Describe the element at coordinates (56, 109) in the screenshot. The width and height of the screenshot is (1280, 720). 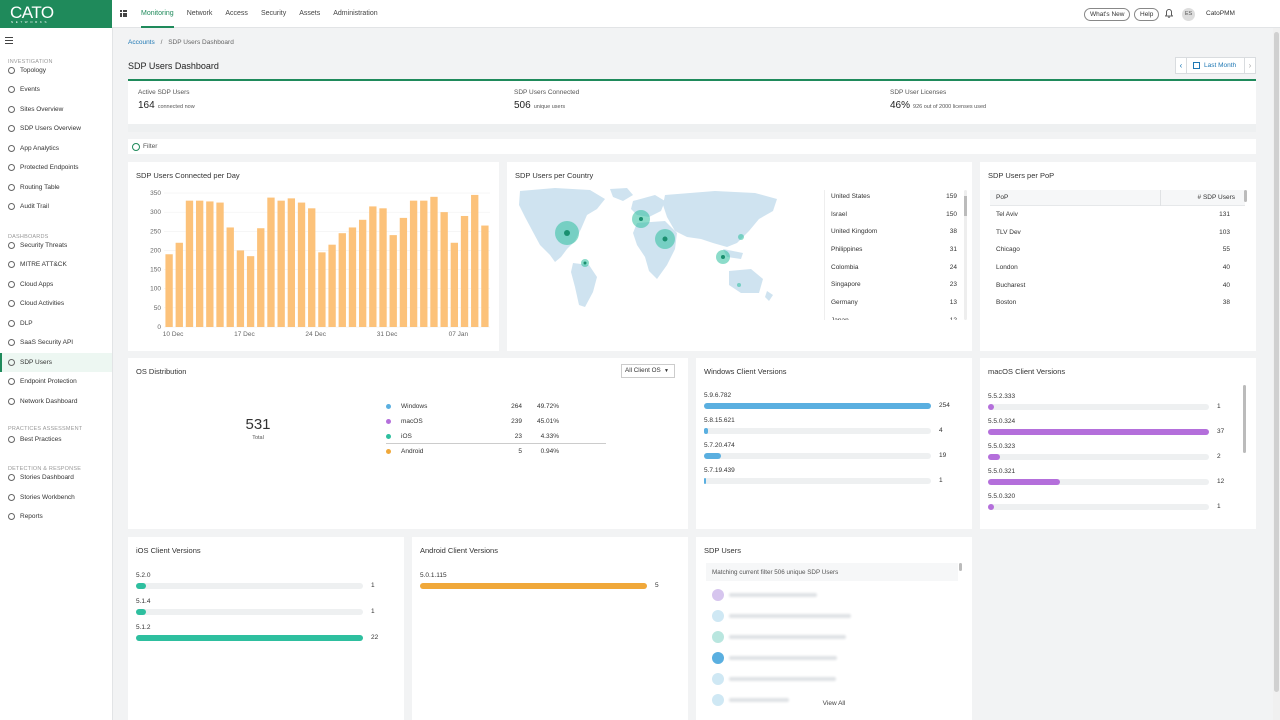
I see `sidebar-item-sites-overview: Sites Overview` at that location.